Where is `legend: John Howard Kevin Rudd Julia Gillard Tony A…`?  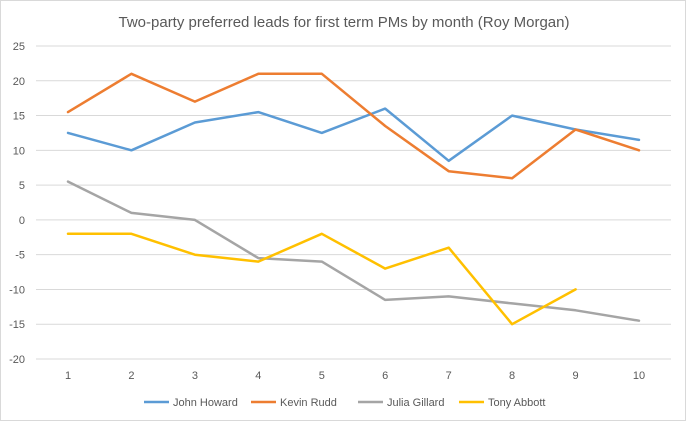 legend: John Howard Kevin Rudd Julia Gillard Tony A… is located at coordinates (345, 403).